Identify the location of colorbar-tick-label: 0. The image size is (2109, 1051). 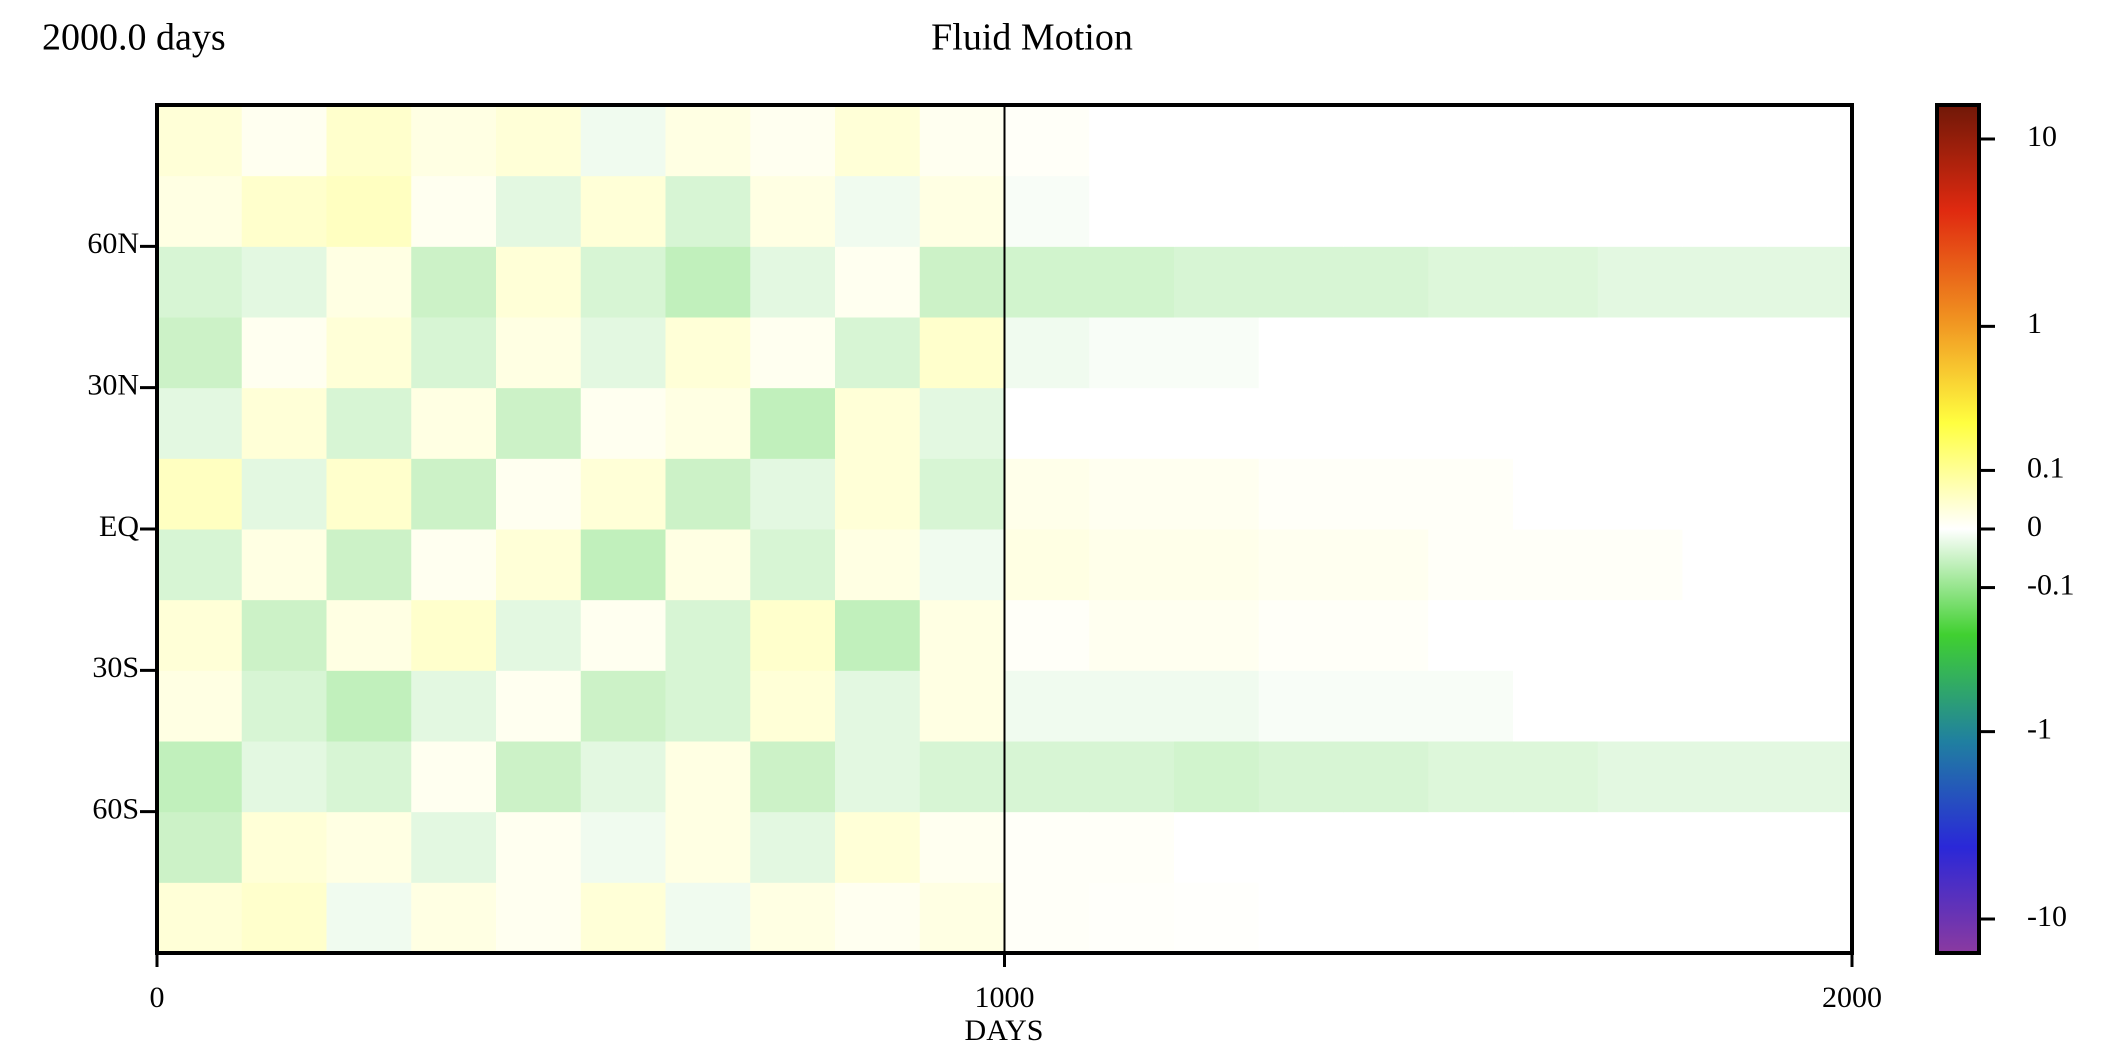
(2034, 526).